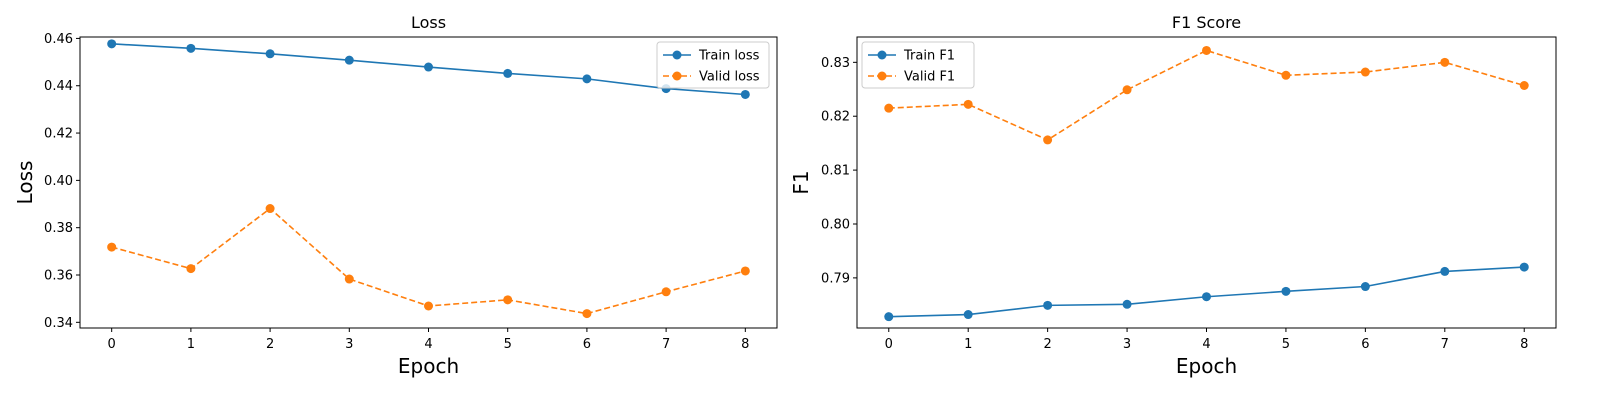 The height and width of the screenshot is (400, 1600). I want to click on y-tick-label: 0.81, so click(835, 171).